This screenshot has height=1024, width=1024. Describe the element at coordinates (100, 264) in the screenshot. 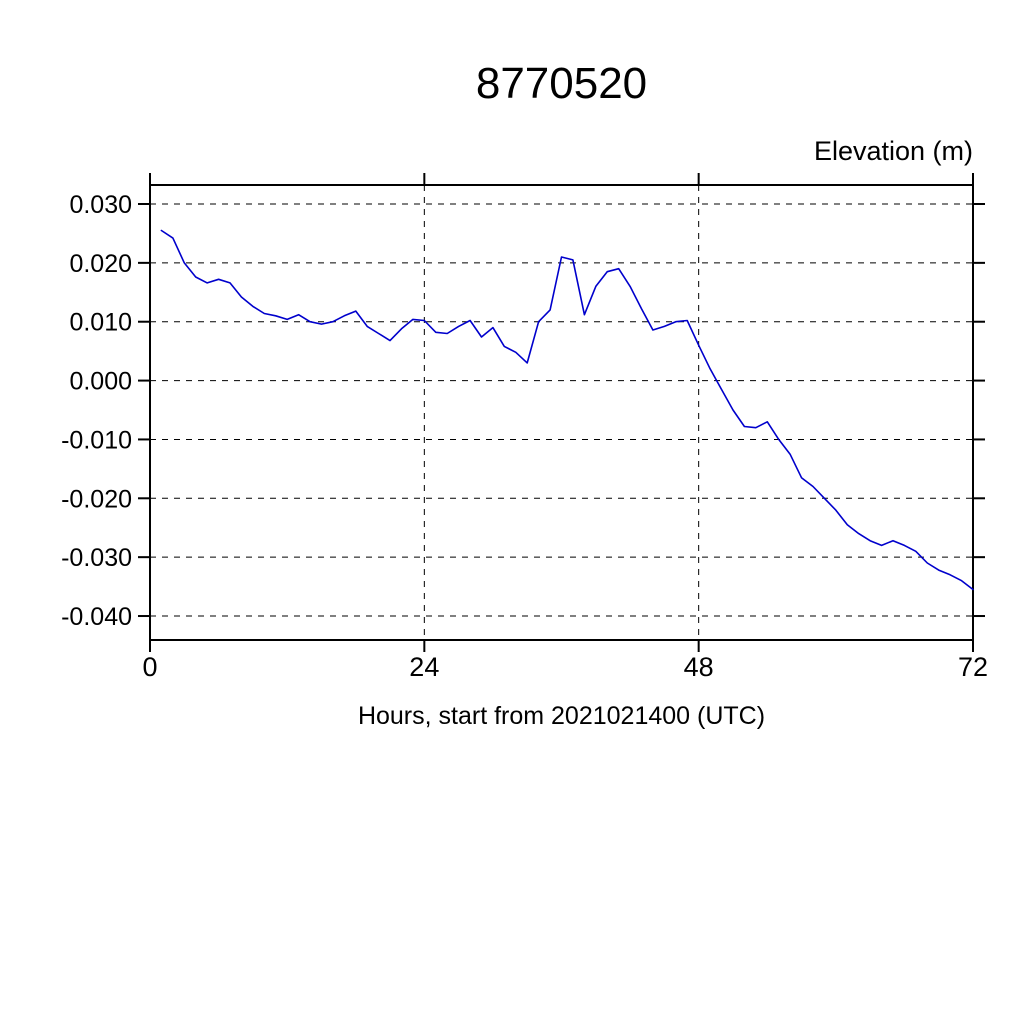

I see `y-tick-label: 0.020` at that location.